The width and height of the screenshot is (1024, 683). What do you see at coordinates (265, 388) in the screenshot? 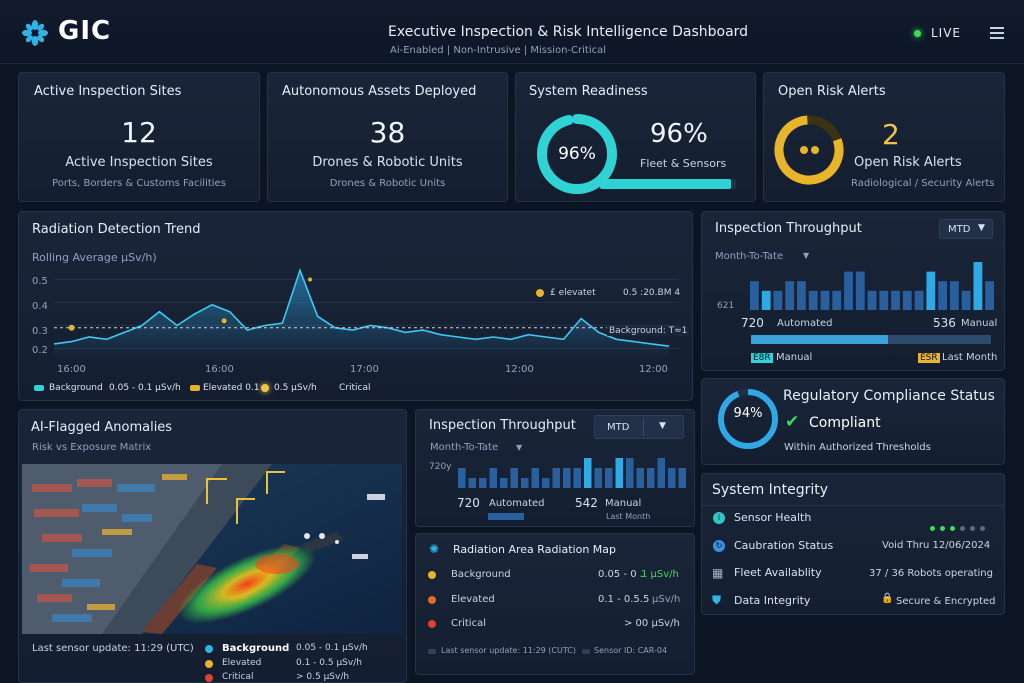
I see `elevated-glow-icon` at bounding box center [265, 388].